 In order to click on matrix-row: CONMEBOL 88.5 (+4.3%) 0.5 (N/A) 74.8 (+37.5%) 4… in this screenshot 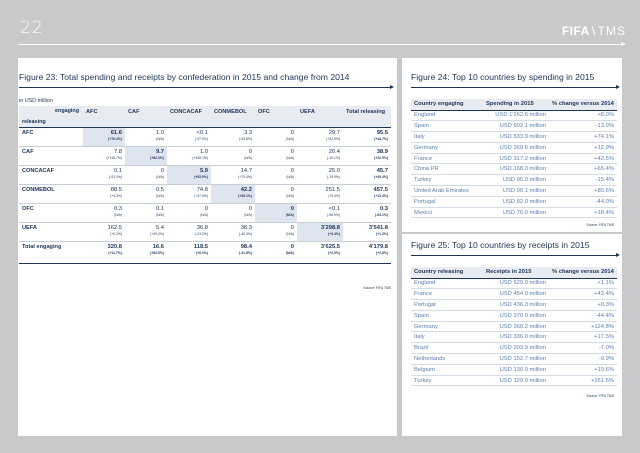, I will do `click(205, 194)`.